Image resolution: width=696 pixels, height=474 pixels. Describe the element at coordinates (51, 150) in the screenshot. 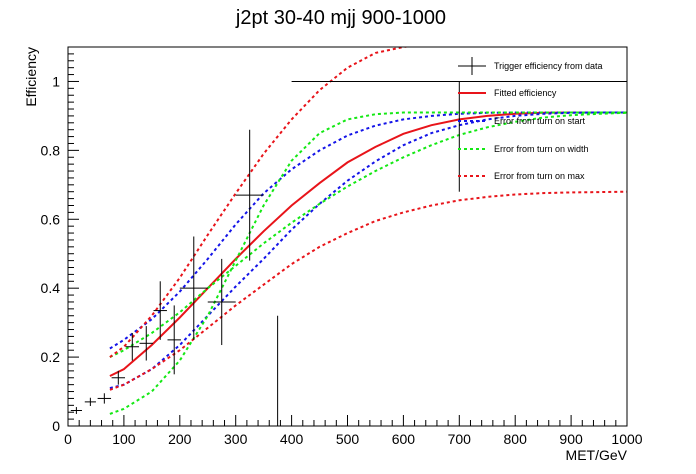

I see `y-tick-label: 0.8` at that location.